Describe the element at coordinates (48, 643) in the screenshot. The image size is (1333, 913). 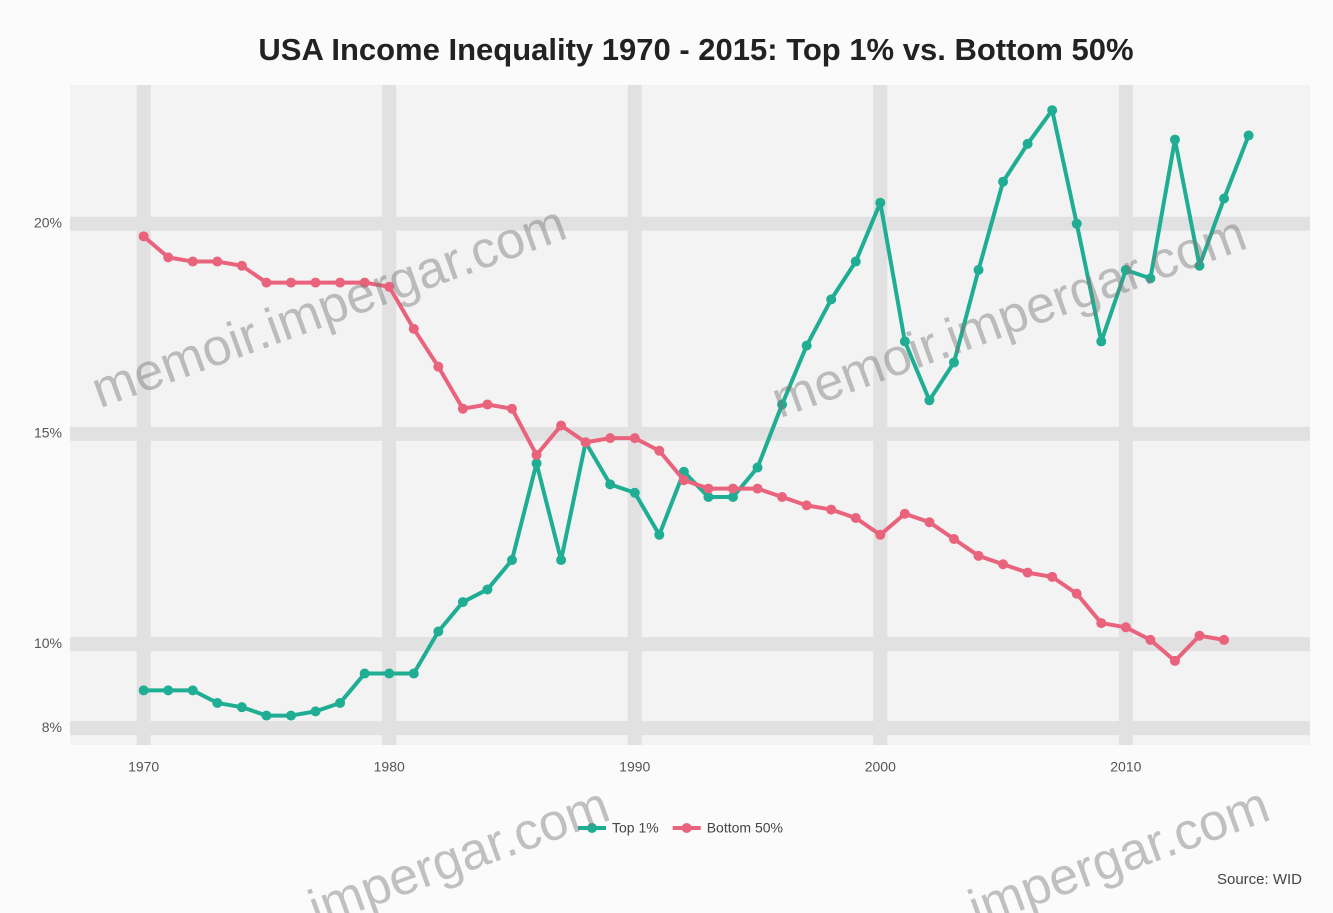
I see `y-tick-label: 10%` at that location.